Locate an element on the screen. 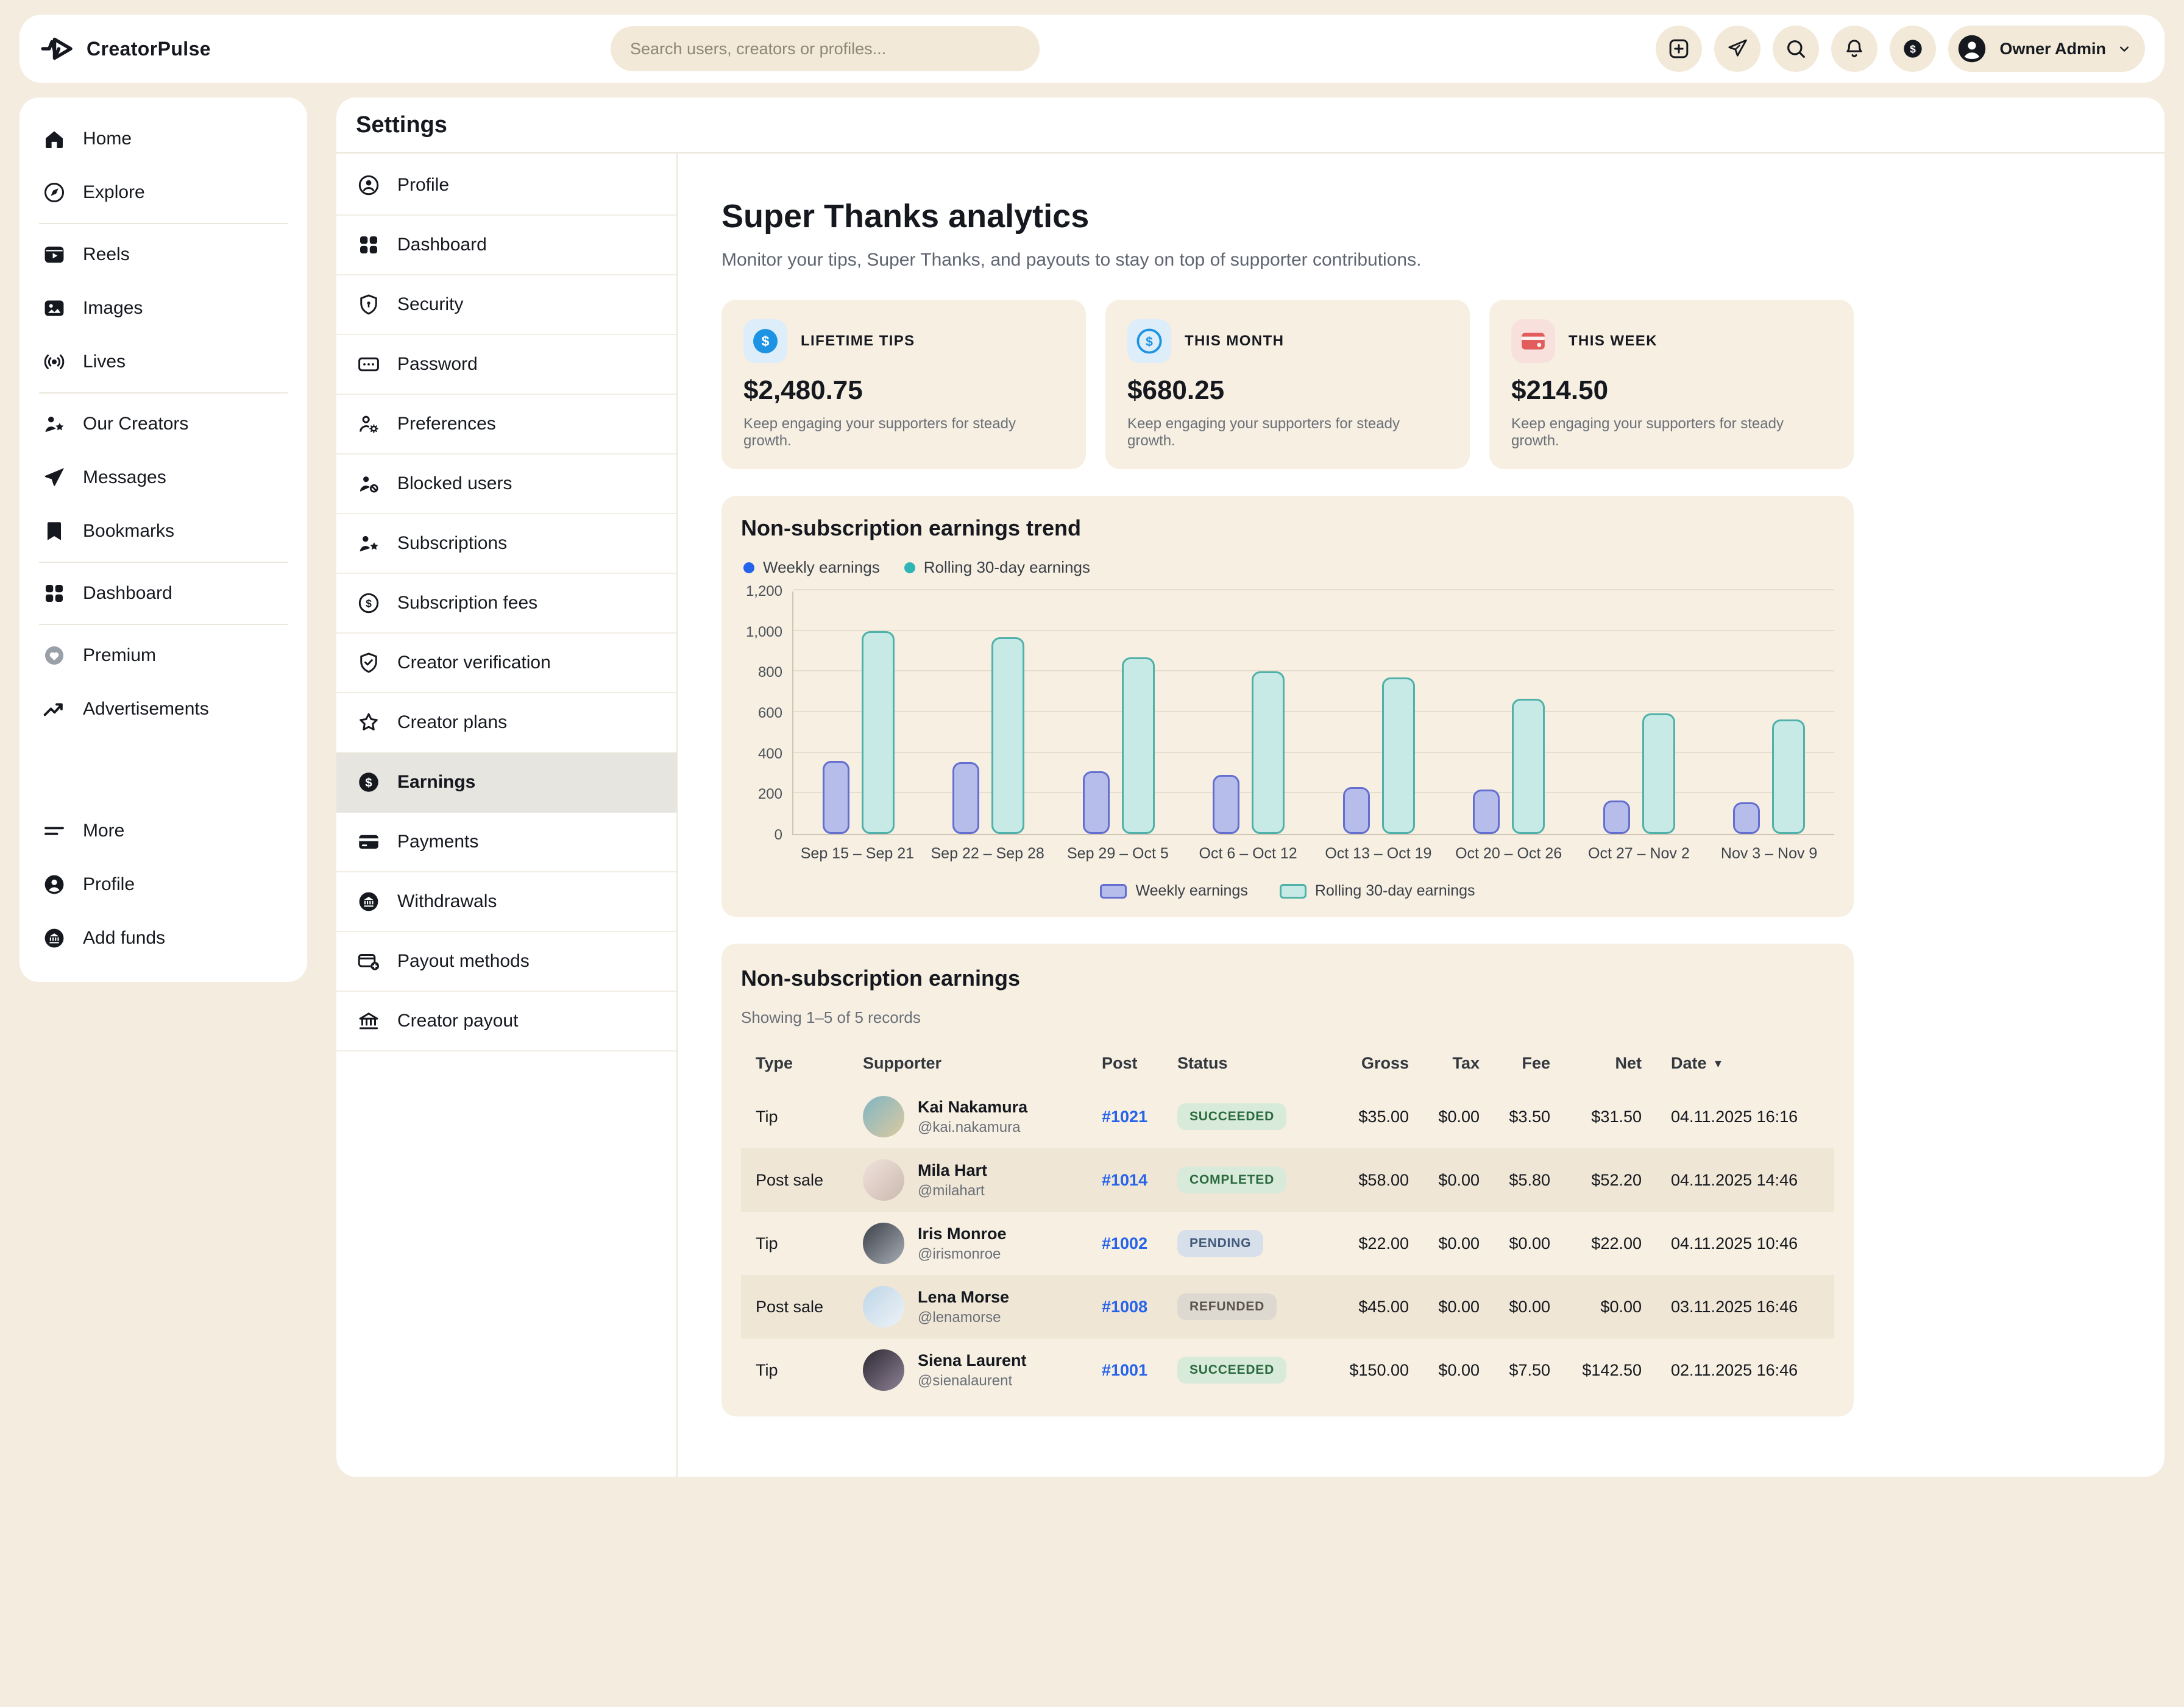 This screenshot has height=1707, width=2184. sidebar-item-our-creators: Our Creators is located at coordinates (163, 424).